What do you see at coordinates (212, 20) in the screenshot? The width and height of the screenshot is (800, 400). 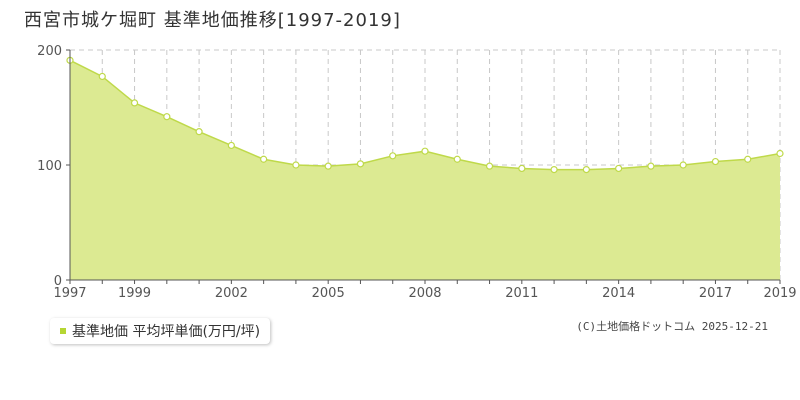 I see `chart-title: 西宮市城ケ堀町 基準地価推移[1997-2019]` at bounding box center [212, 20].